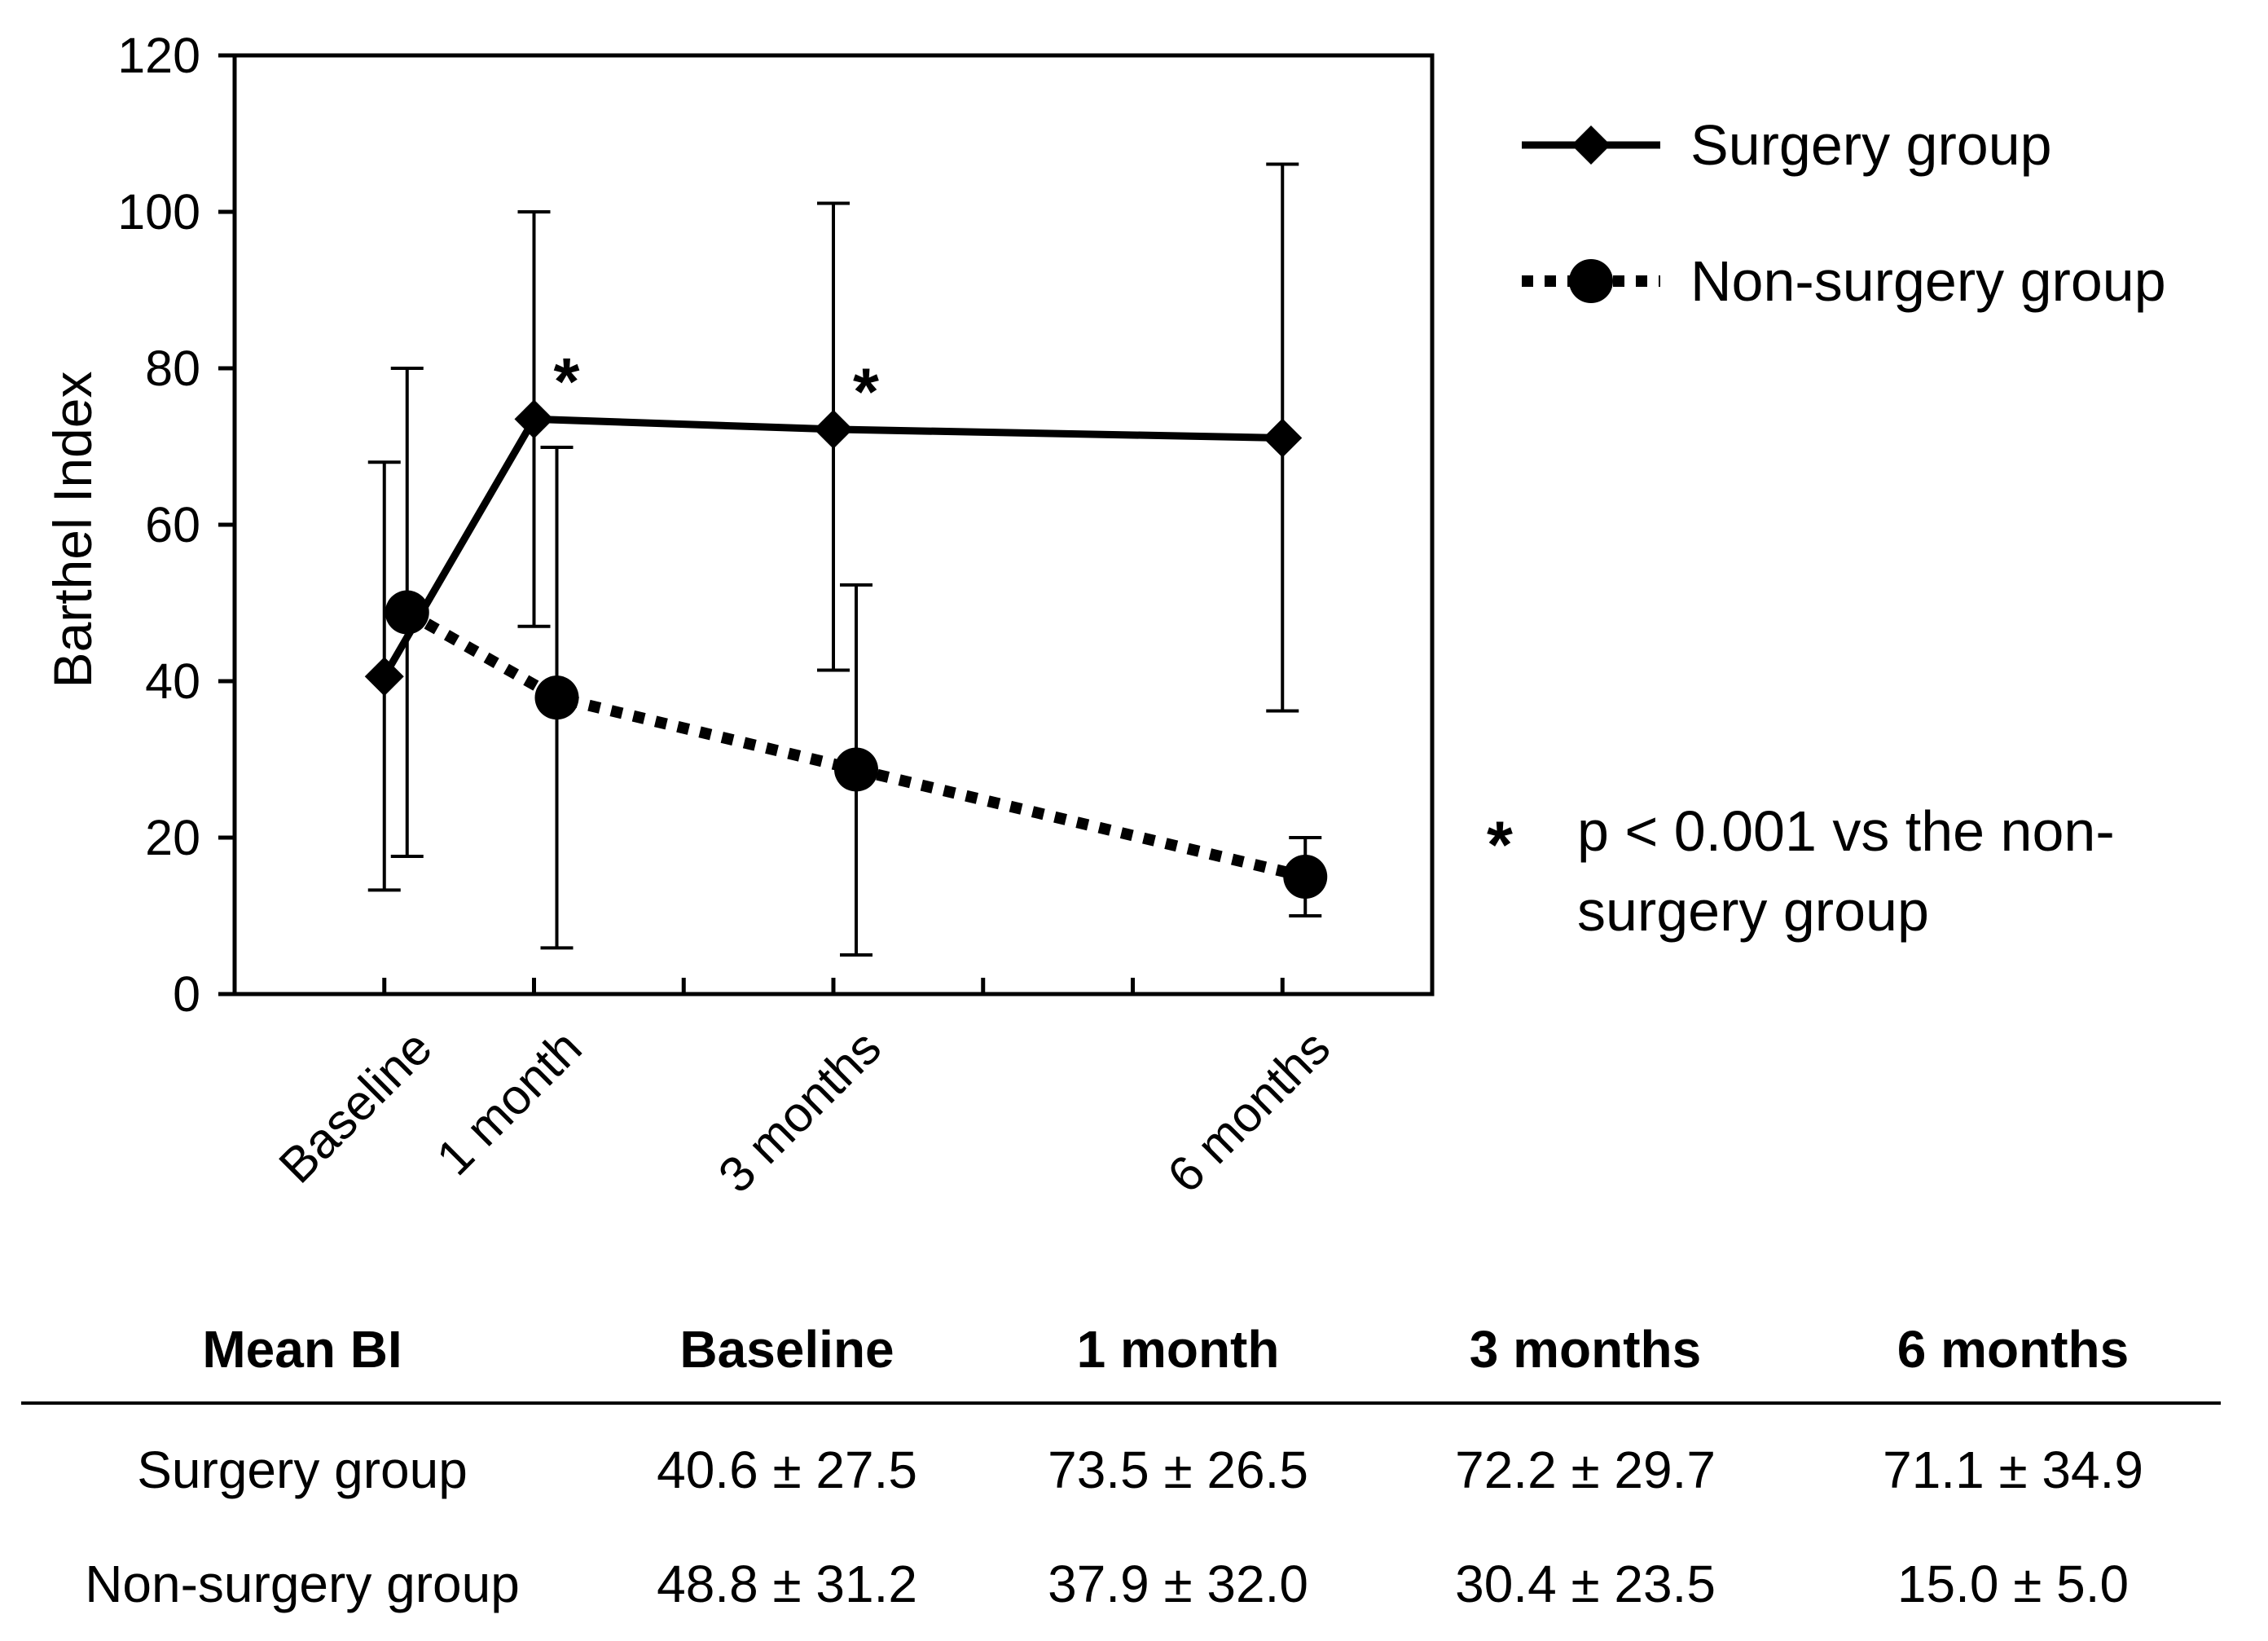 Image resolution: width=2268 pixels, height=1641 pixels. What do you see at coordinates (1585, 1470) in the screenshot?
I see `table-cell: 72.2 ± 29.7` at bounding box center [1585, 1470].